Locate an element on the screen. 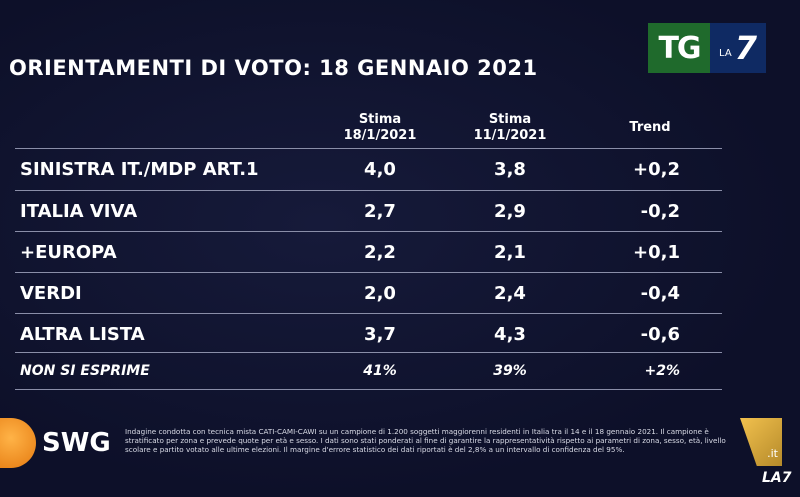 Image resolution: width=800 pixels, height=497 pixels. tg-la7-logo: TG LA 7 is located at coordinates (707, 48).